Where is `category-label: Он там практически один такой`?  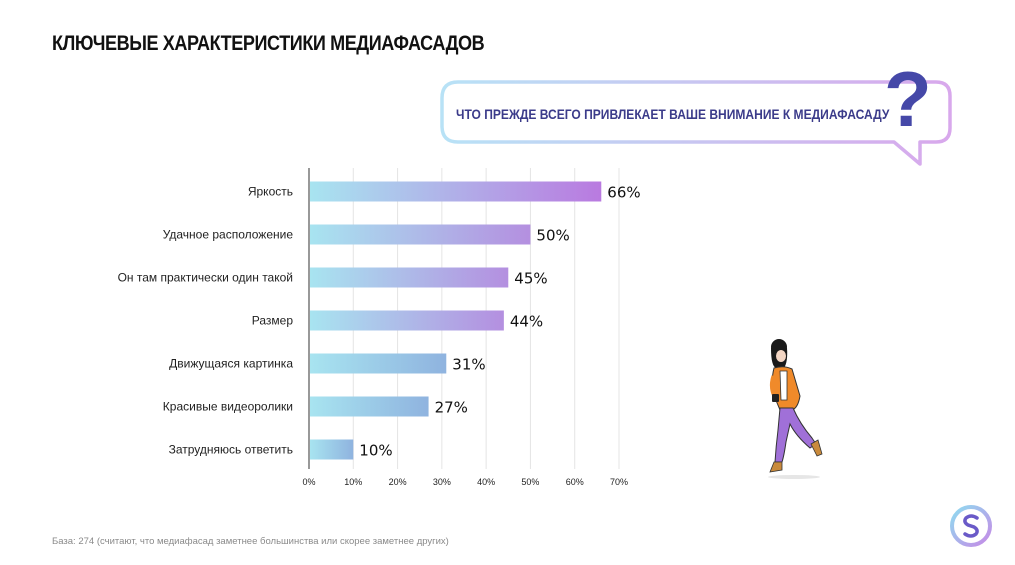
category-label: Он там практически один такой is located at coordinates (205, 278).